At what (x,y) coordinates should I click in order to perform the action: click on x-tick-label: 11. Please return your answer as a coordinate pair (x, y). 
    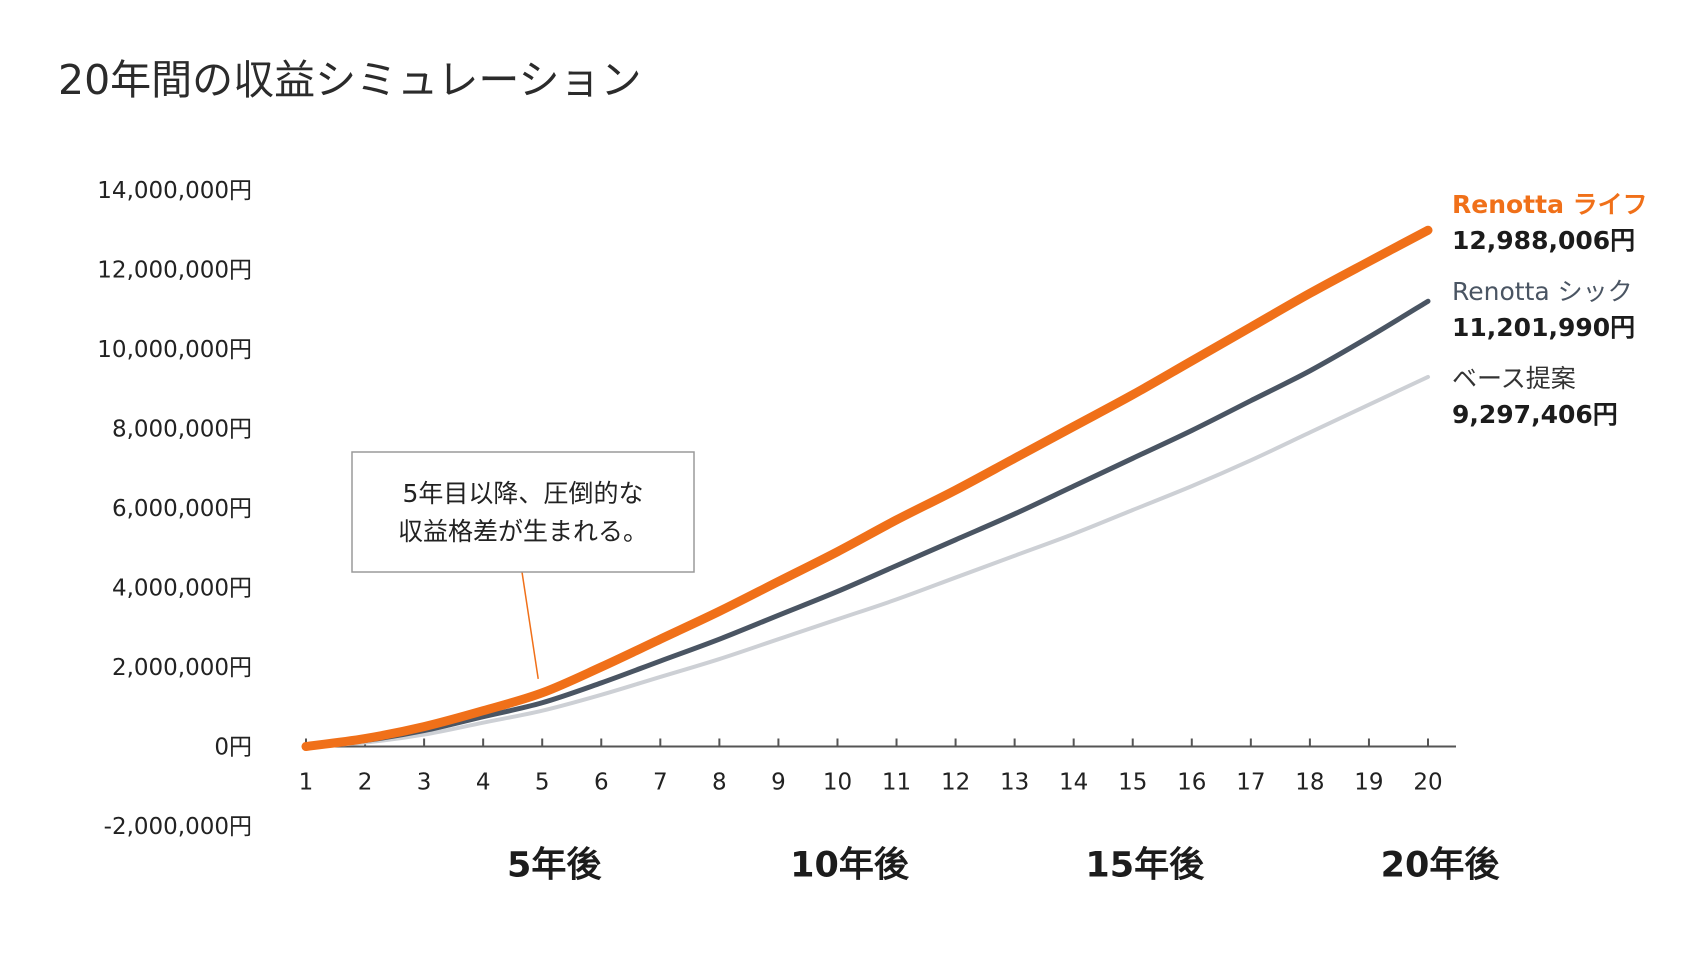
    Looking at the image, I should click on (896, 783).